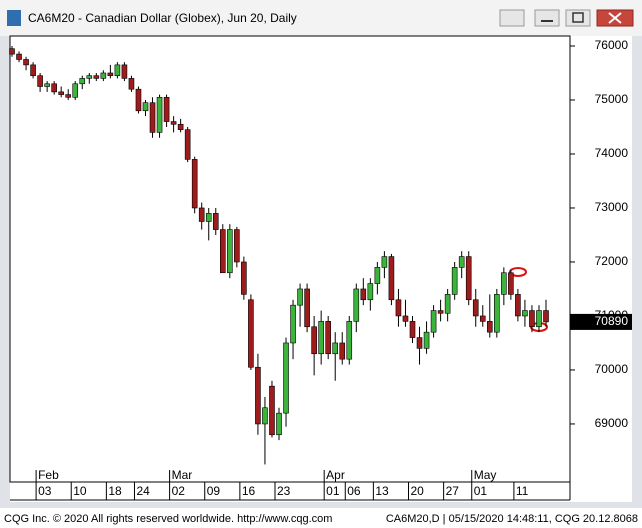  Describe the element at coordinates (179, 491) in the screenshot. I see `x-tick-label: 02` at that location.